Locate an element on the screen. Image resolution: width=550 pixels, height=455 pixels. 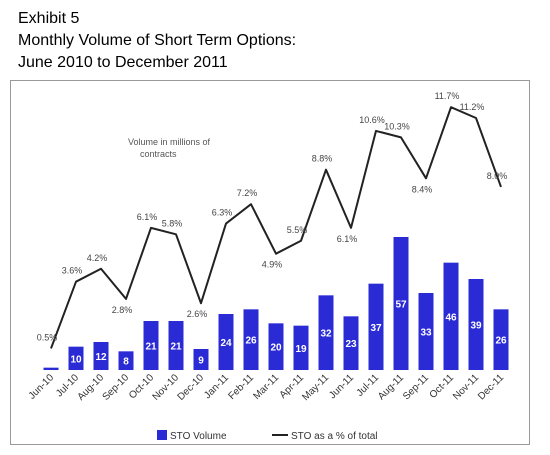
chart-subtitle: June 2010 to December 2011 is located at coordinates (123, 62).